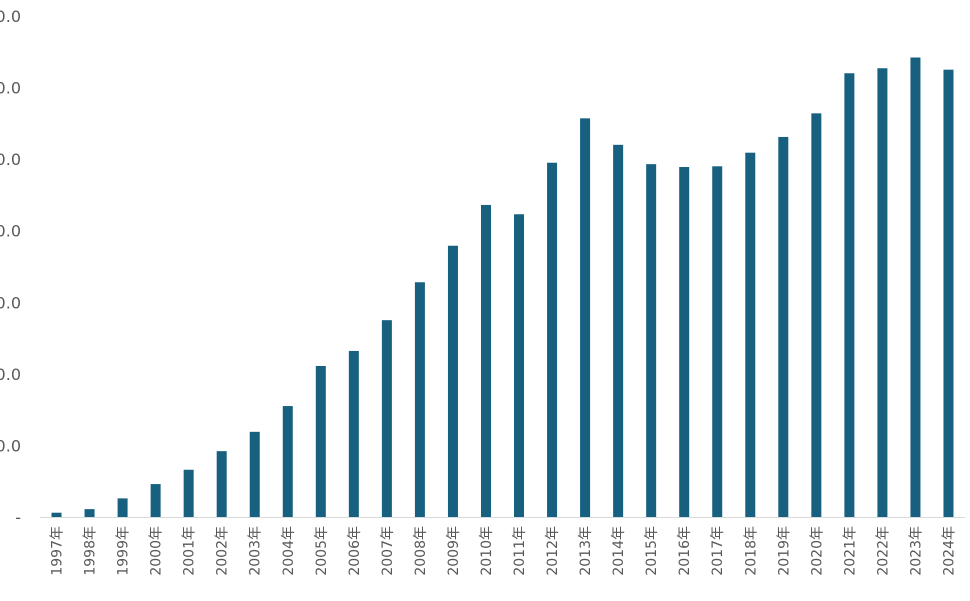 The image size is (970, 601). Describe the element at coordinates (916, 551) in the screenshot. I see `x-tick-label: 2023年` at that location.